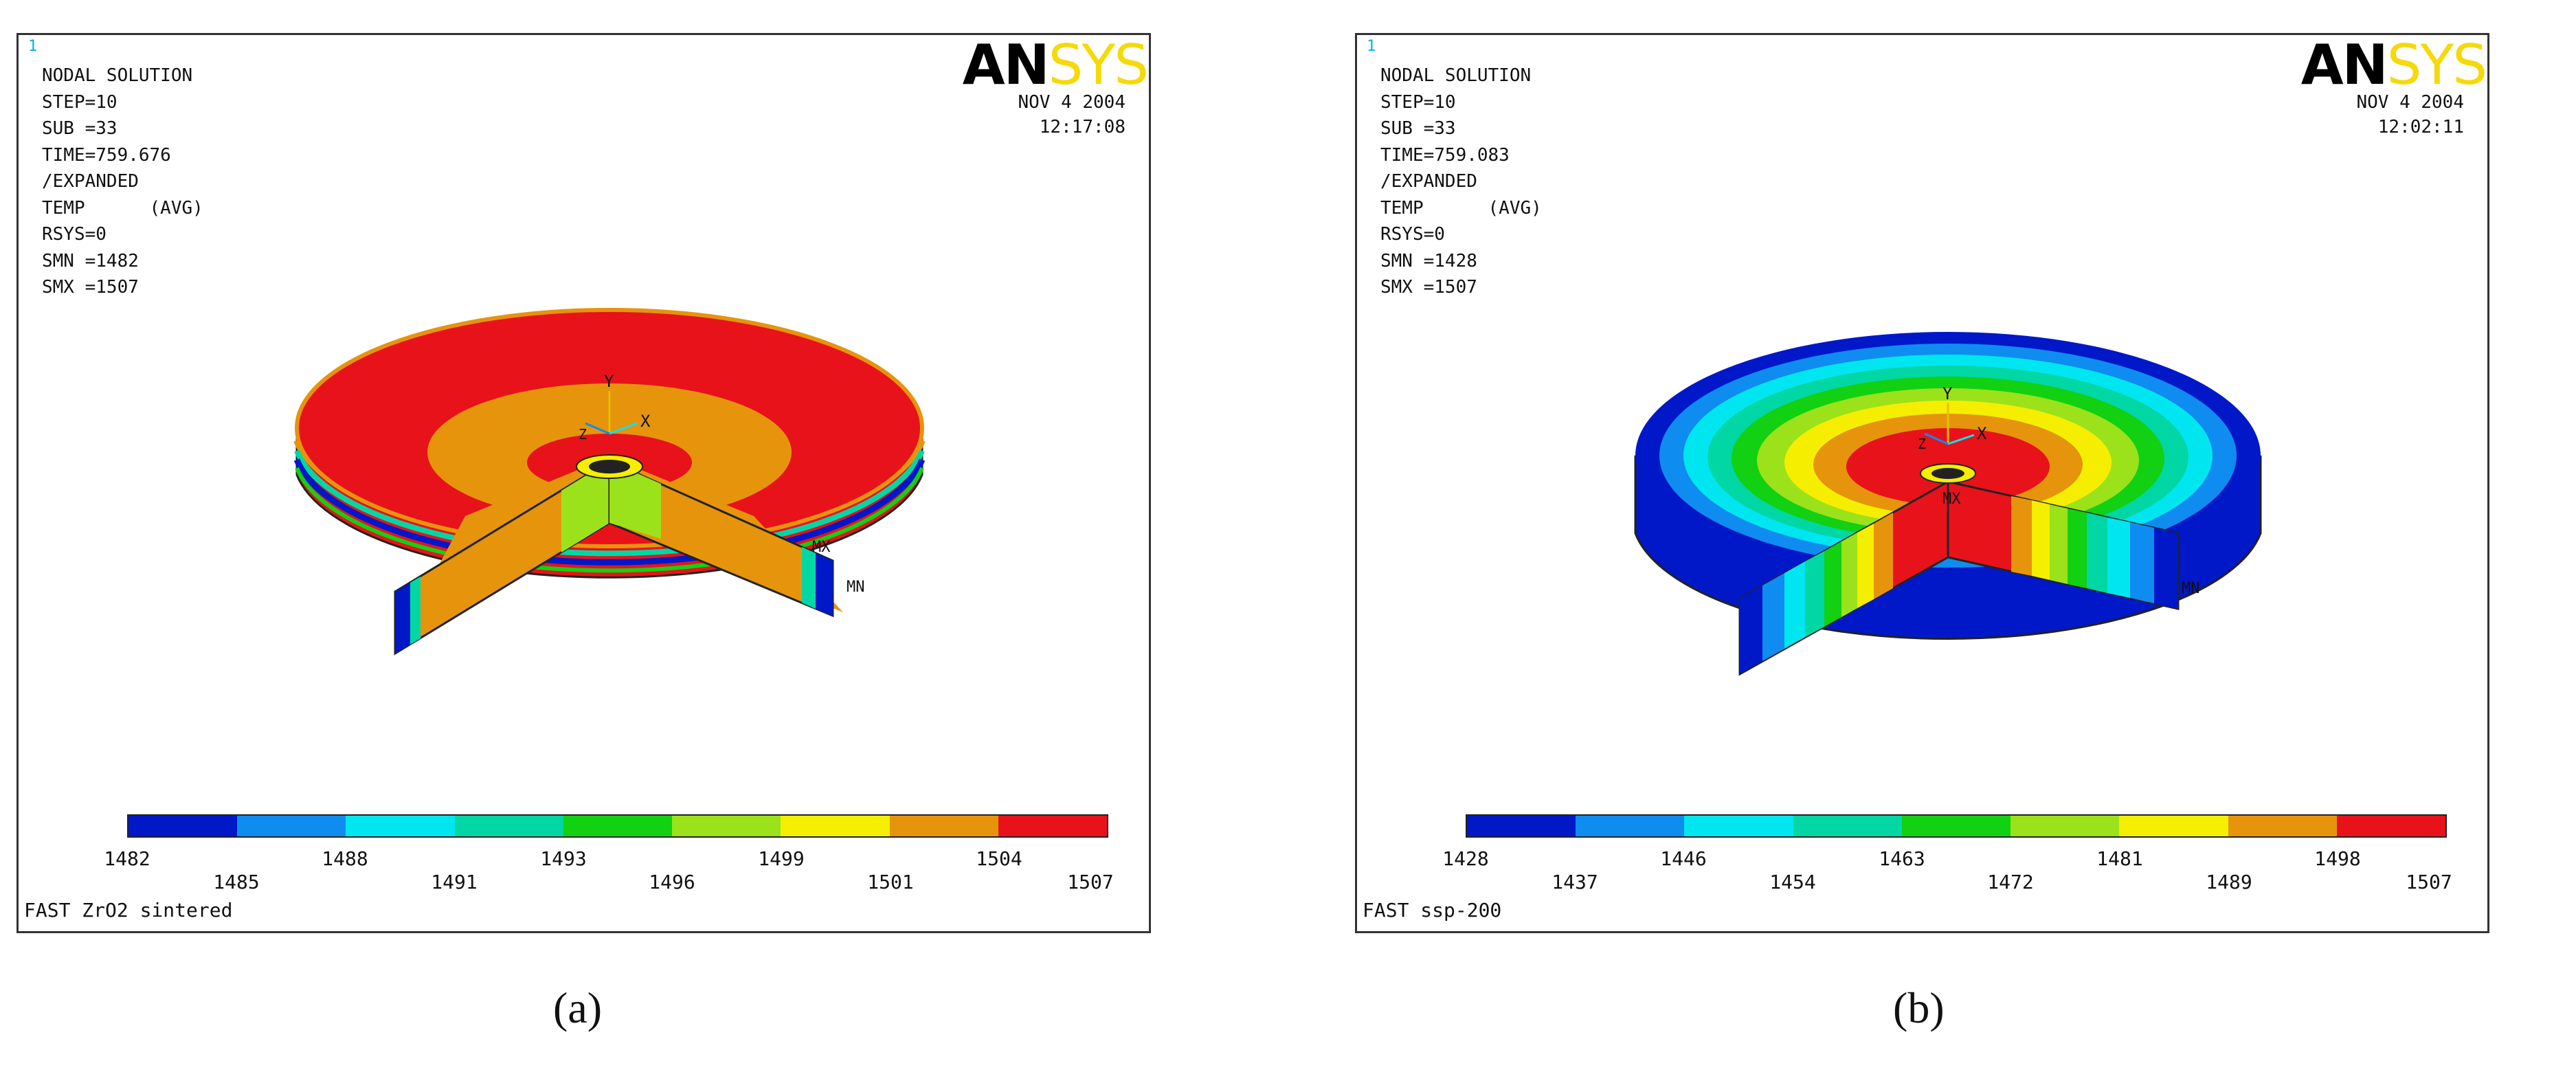  Describe the element at coordinates (1465, 859) in the screenshot. I see `tick-label: 1428` at that location.